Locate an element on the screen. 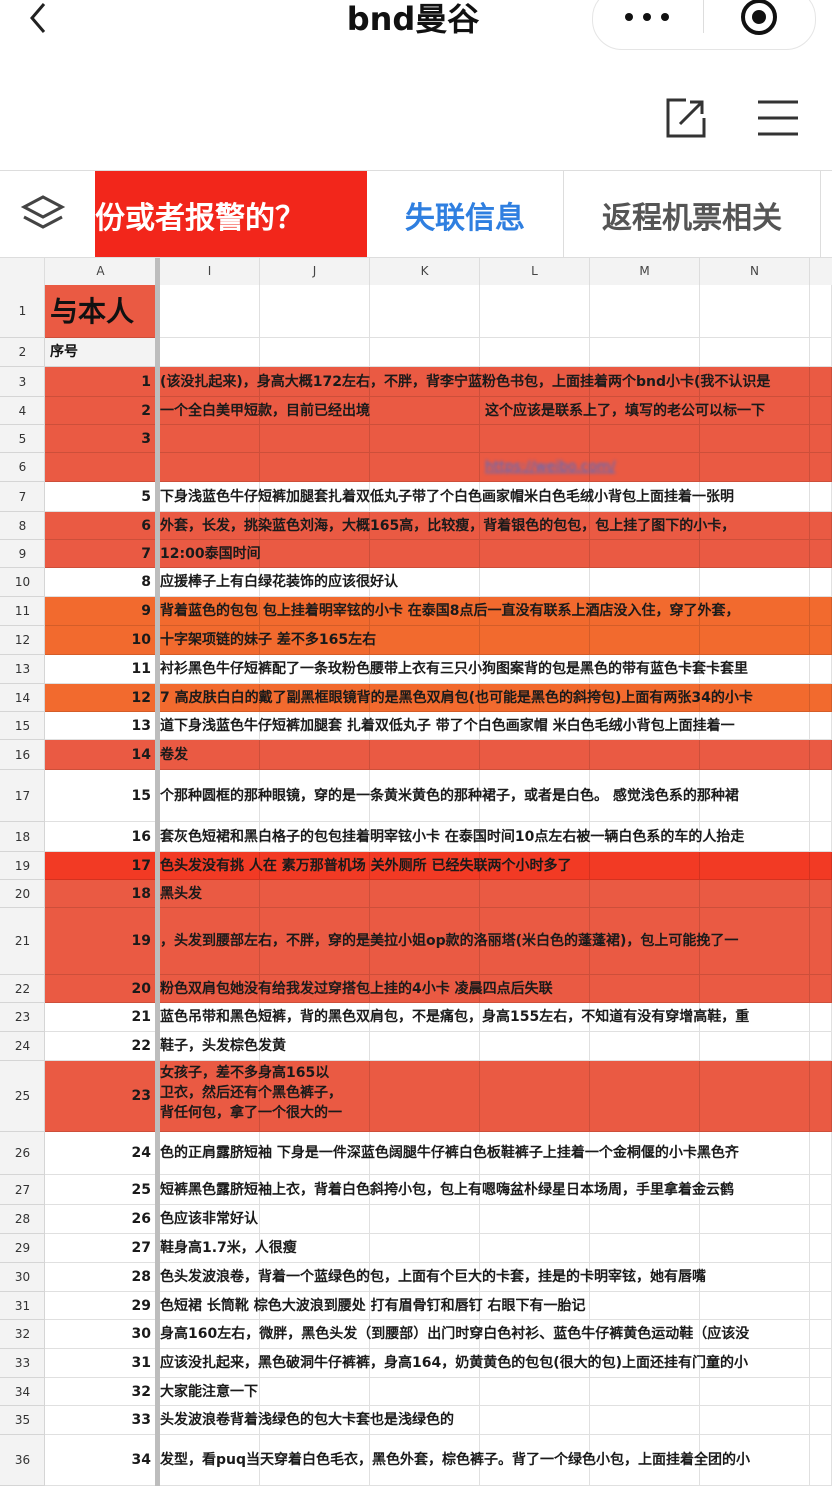  column-letter: L is located at coordinates (535, 271).